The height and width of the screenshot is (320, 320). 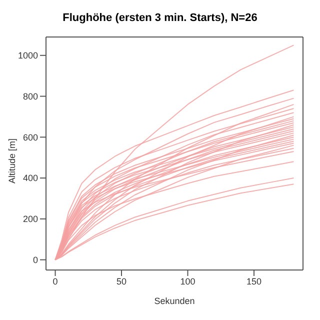 I want to click on y-tick-label: 600, so click(x=30, y=137).